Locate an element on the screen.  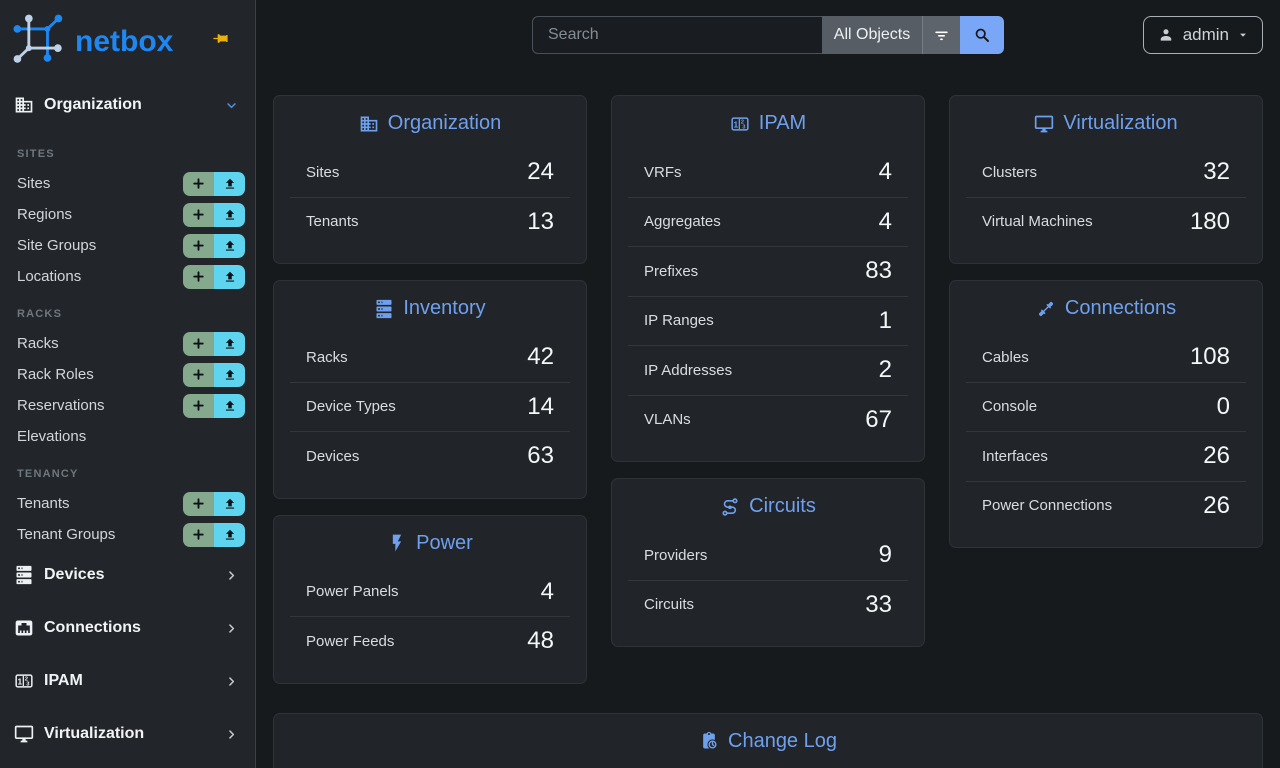
stat-row: IP Ranges 1 is located at coordinates (768, 320).